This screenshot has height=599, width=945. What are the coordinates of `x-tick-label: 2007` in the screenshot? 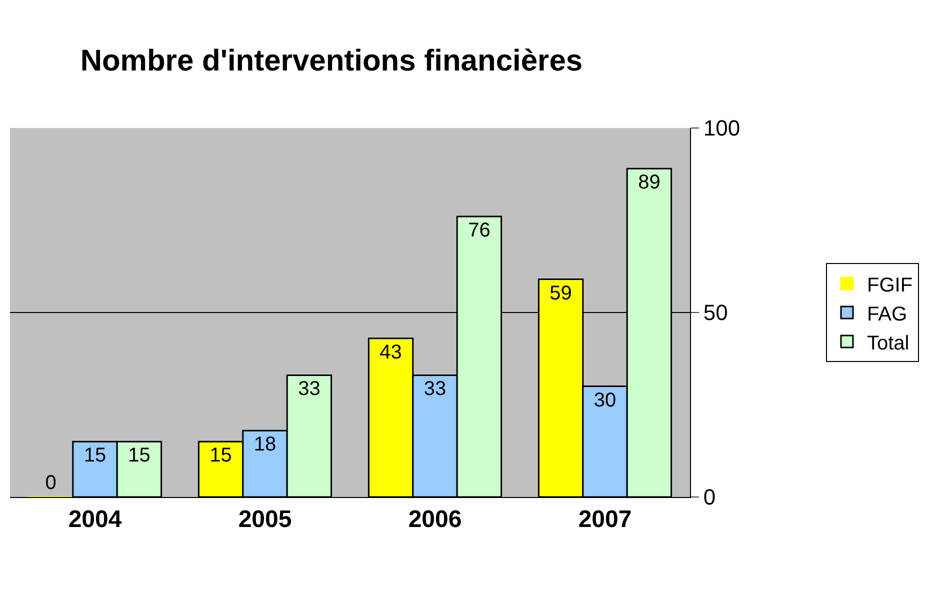 It's located at (605, 519).